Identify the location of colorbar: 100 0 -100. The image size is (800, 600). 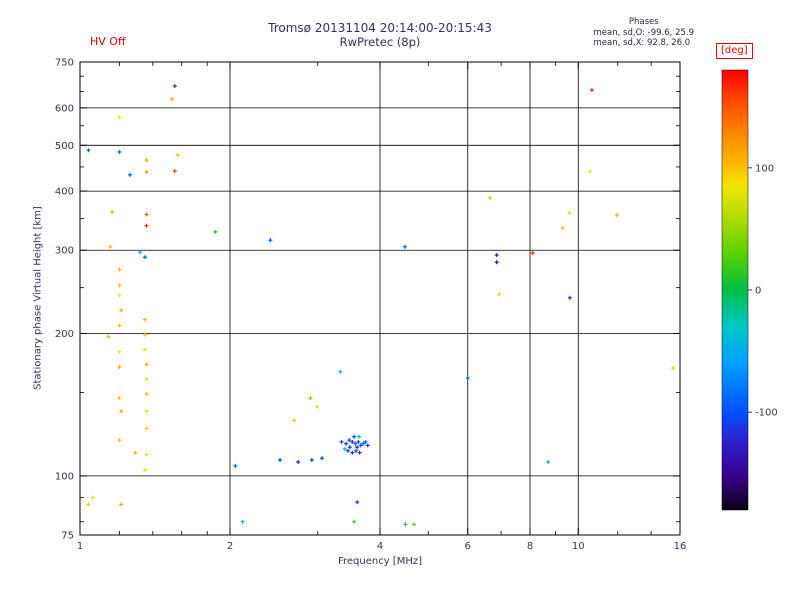
(749, 290).